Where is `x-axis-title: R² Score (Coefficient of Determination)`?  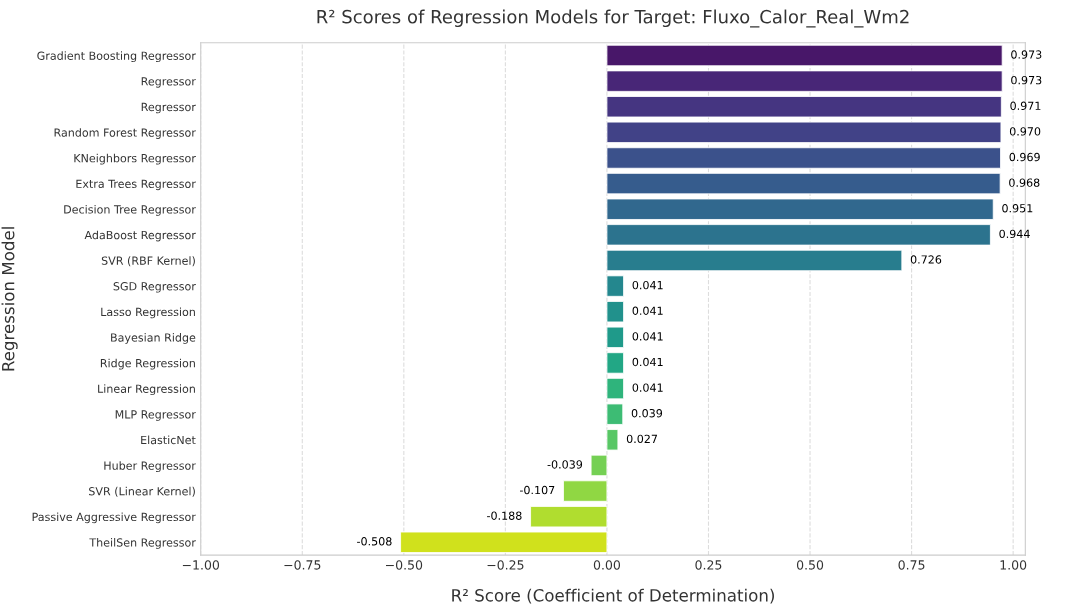
x-axis-title: R² Score (Coefficient of Determination) is located at coordinates (613, 596).